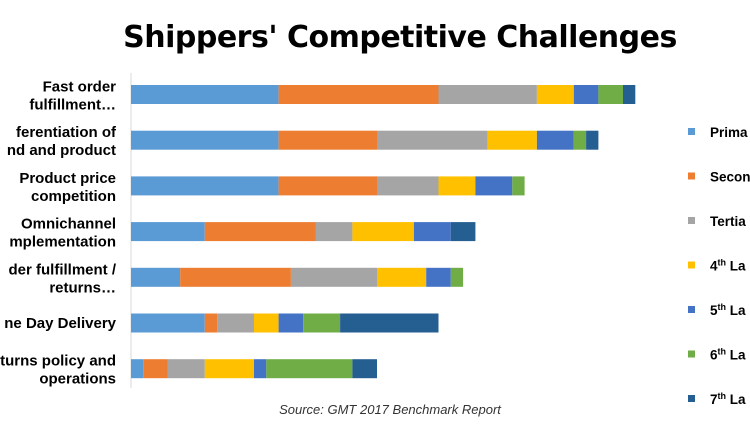 Image resolution: width=750 pixels, height=430 pixels. I want to click on legend-label: 7th La, so click(728, 399).